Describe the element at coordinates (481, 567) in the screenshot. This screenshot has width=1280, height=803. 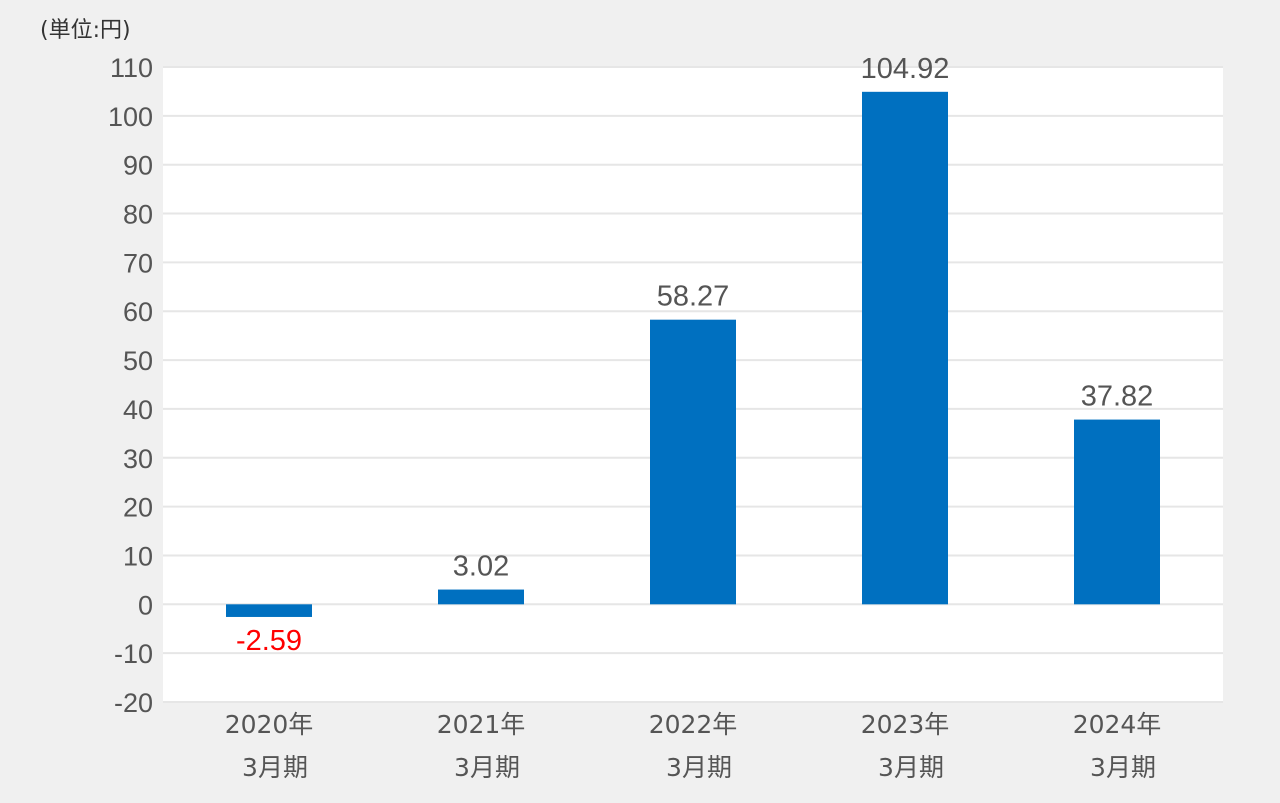
I see `data-label: 3.02` at that location.